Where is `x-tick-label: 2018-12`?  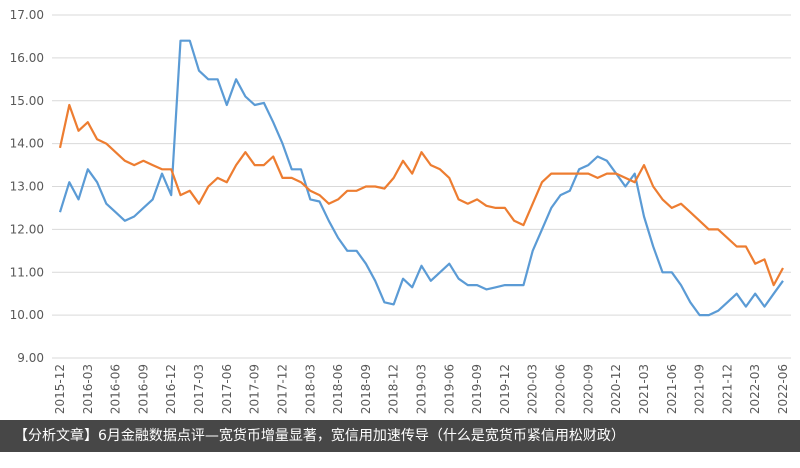 x-tick-label: 2018-12 is located at coordinates (394, 389).